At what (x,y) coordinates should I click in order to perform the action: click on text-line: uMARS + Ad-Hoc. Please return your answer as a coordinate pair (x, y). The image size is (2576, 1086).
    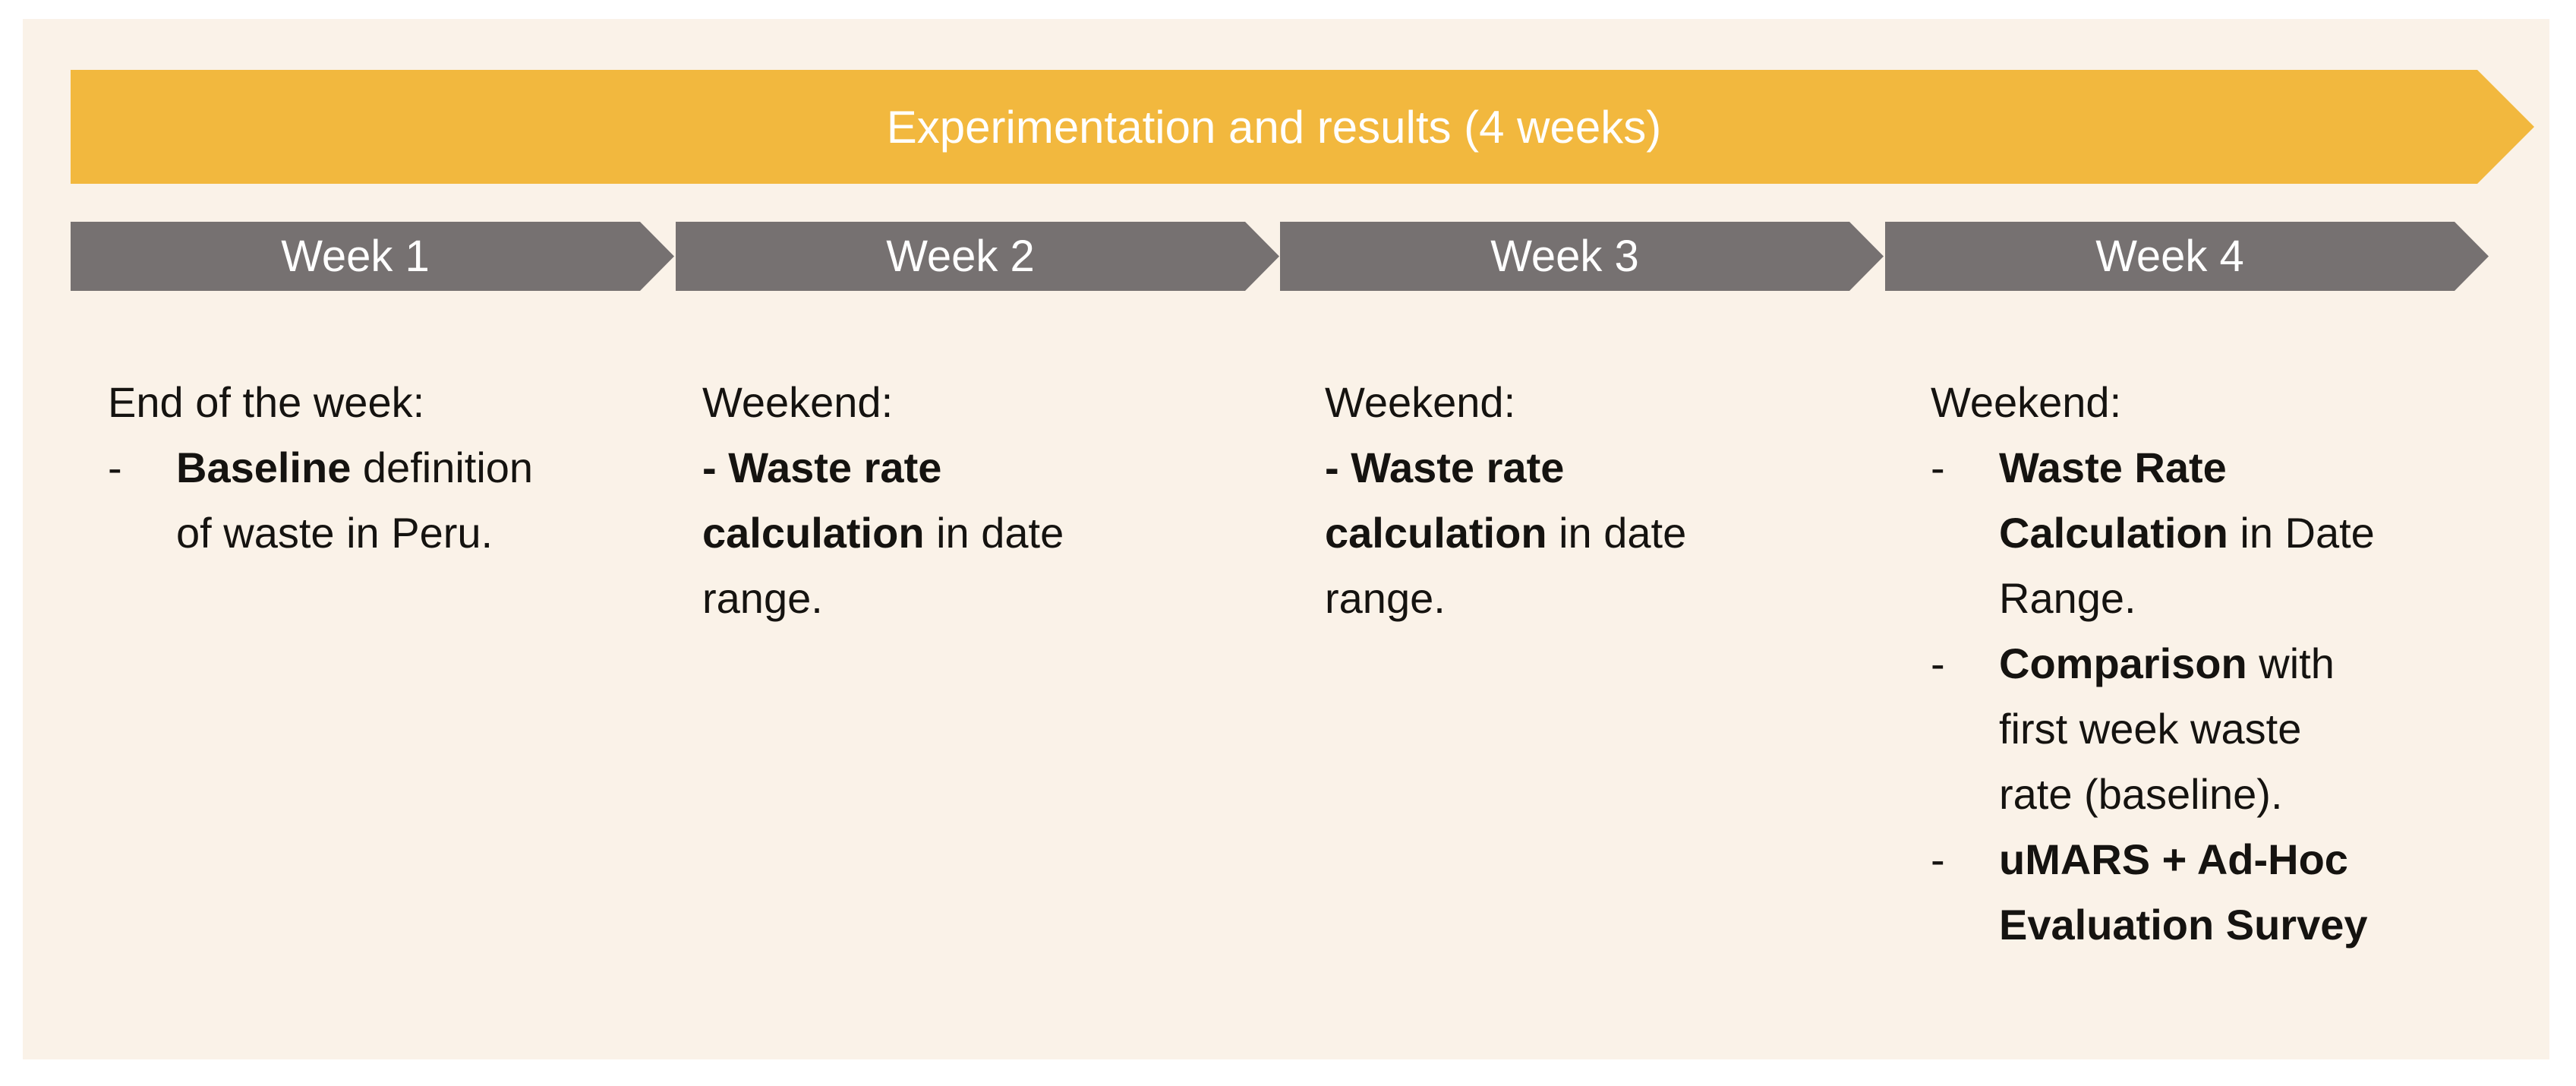
    Looking at the image, I should click on (2208, 860).